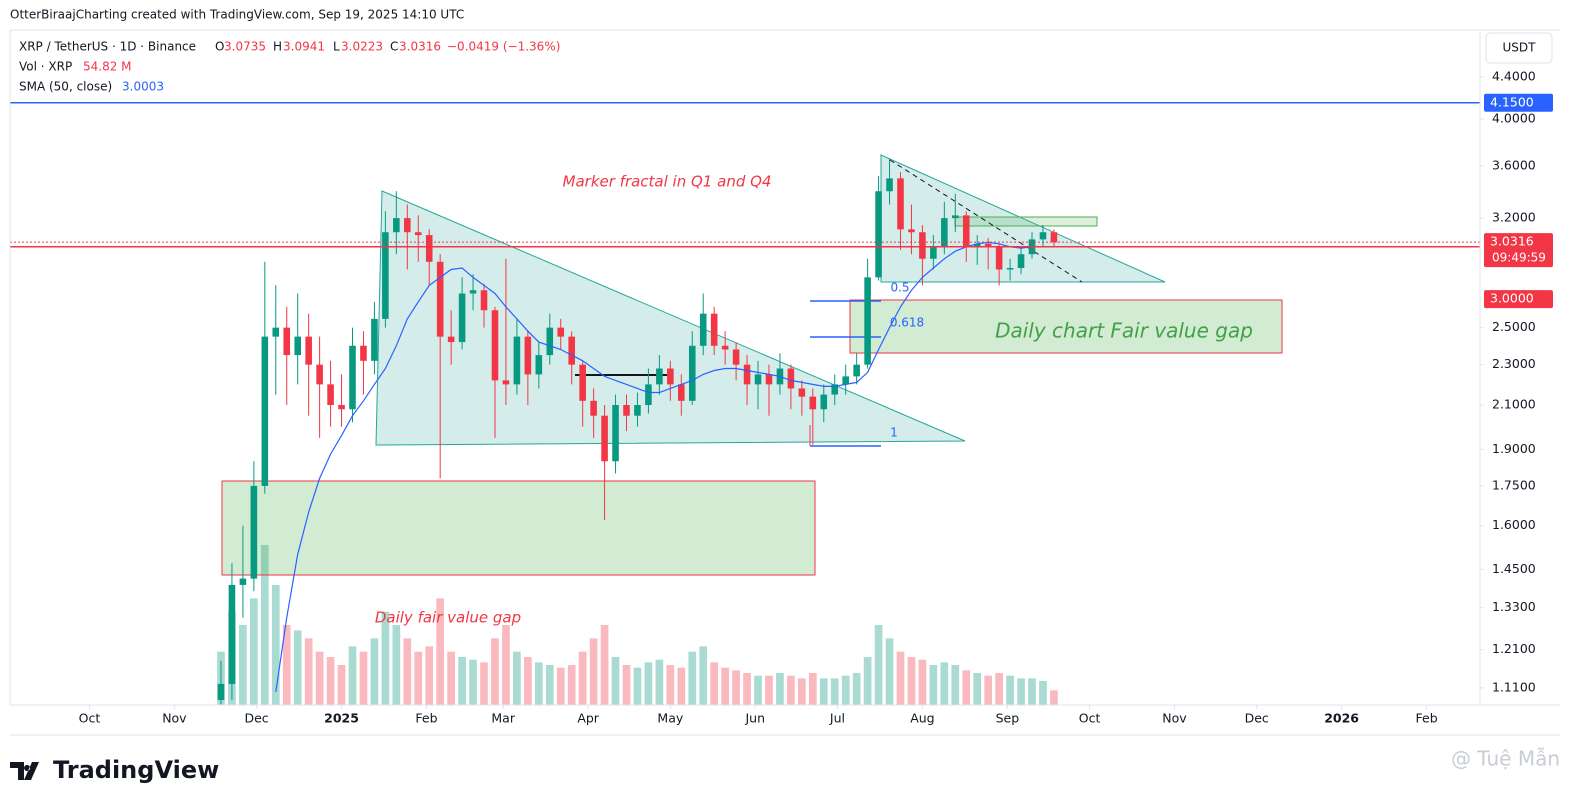 Image resolution: width=1593 pixels, height=799 pixels. I want to click on x-tick-label: Dec, so click(1257, 718).